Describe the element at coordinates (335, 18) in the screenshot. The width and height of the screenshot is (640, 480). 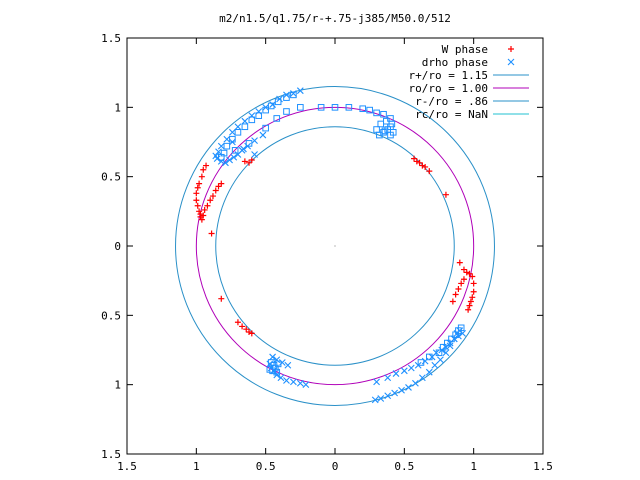
I see `chart-title: m2/n1.5/q1.75/r-+.75-j385/M50.0/512` at that location.